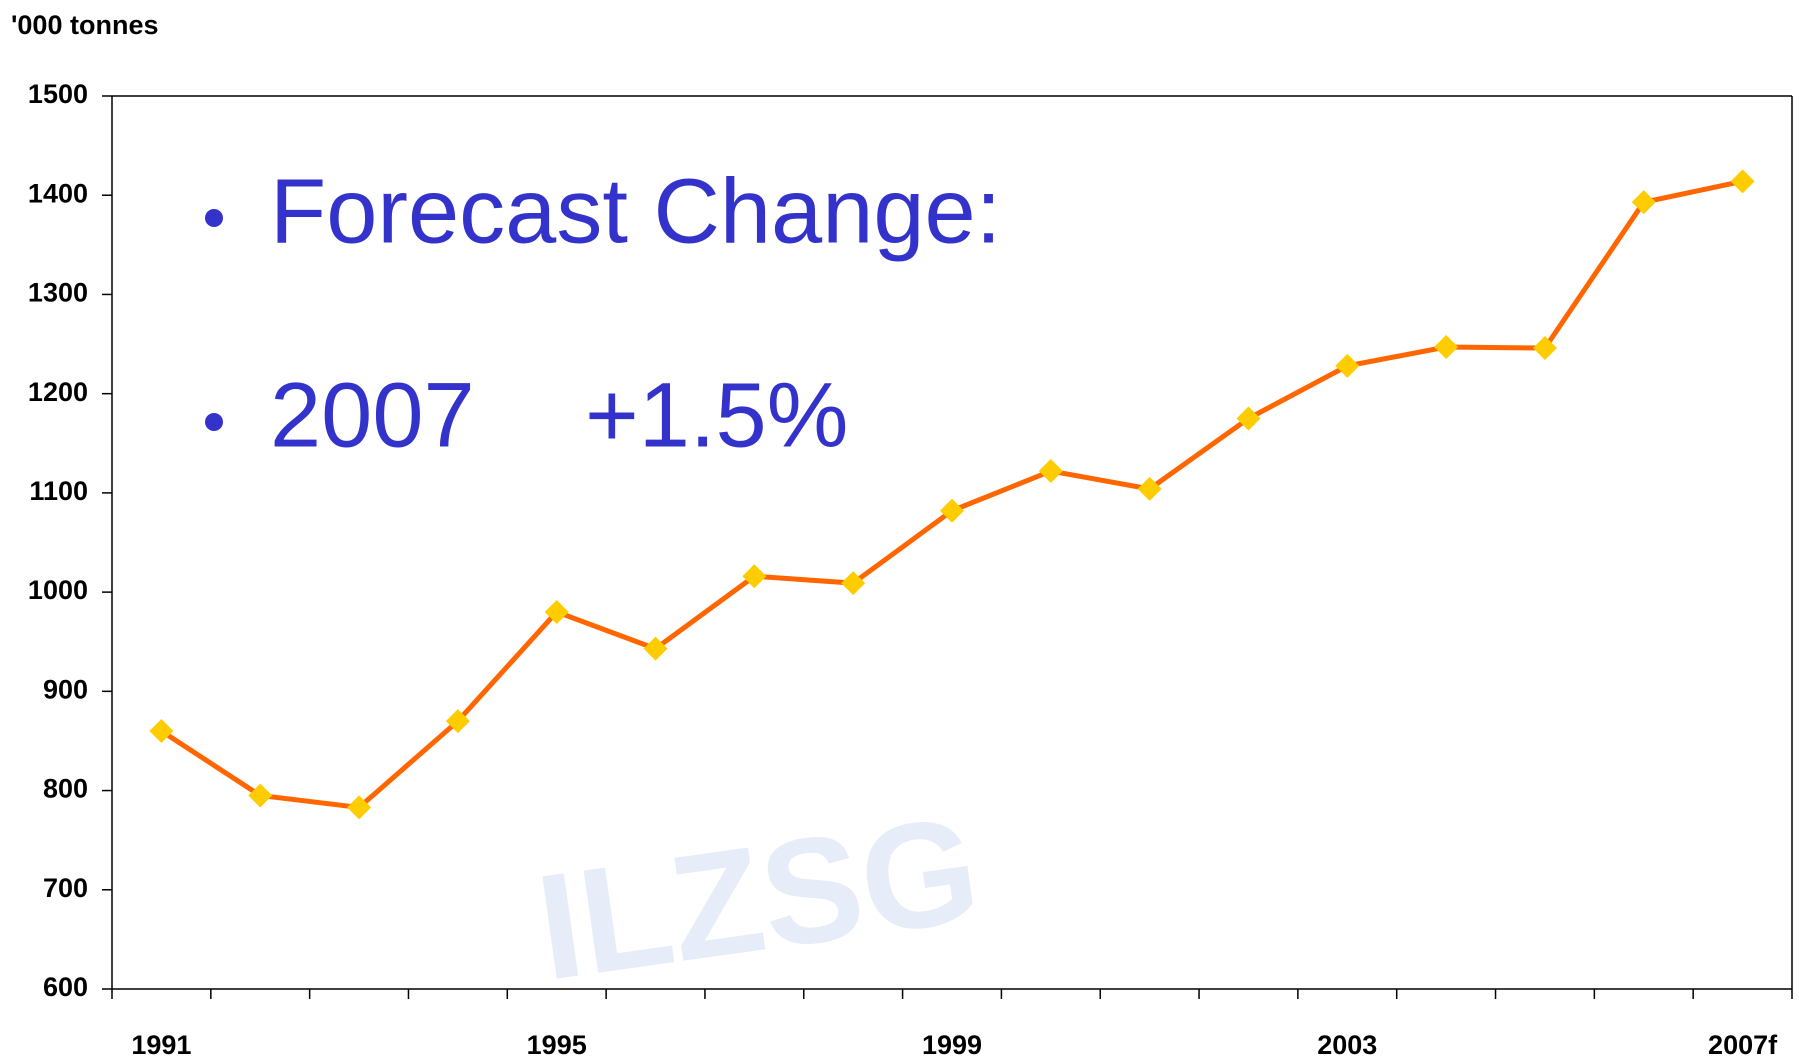  Describe the element at coordinates (58, 491) in the screenshot. I see `y-tick-label: 1100` at that location.